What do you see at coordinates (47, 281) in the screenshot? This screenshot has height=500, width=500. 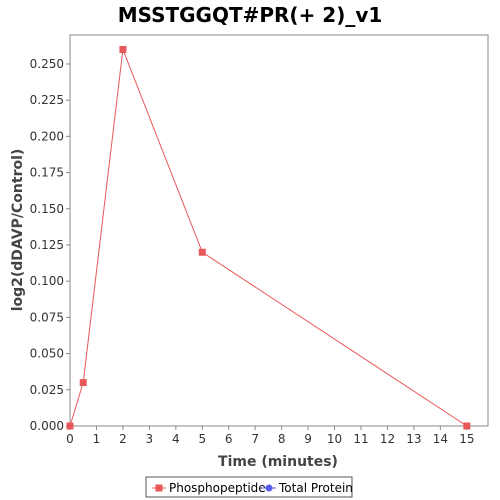 I see `y-tick-label: 0.100` at bounding box center [47, 281].